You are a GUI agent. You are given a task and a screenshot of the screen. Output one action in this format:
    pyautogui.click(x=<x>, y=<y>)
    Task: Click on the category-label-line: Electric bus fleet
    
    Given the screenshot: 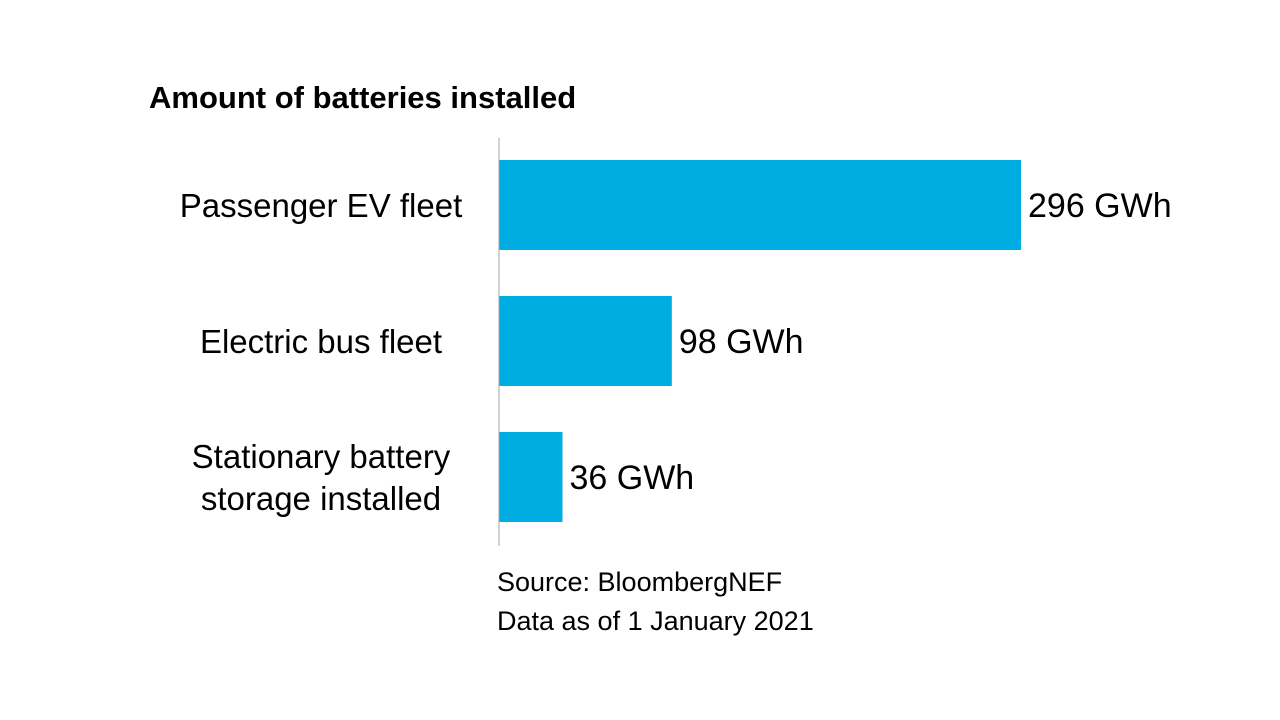 What is the action you would take?
    pyautogui.click(x=321, y=341)
    